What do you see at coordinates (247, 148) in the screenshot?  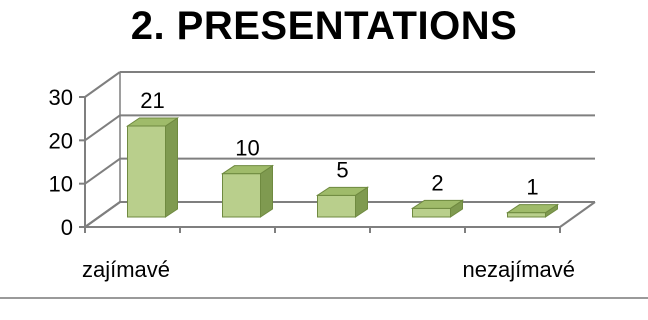 I see `data-label: 10` at bounding box center [247, 148].